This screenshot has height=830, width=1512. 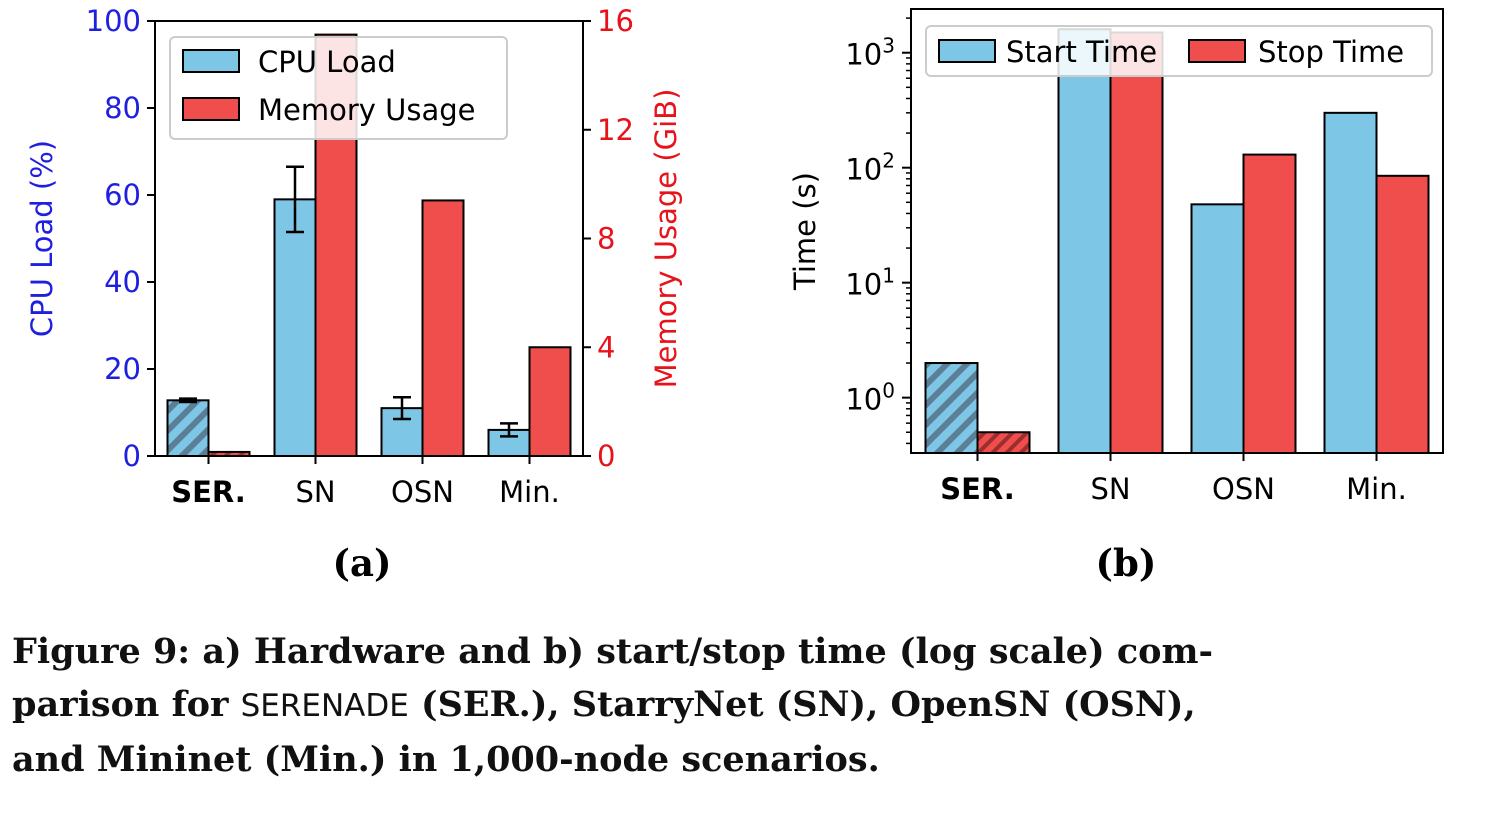 What do you see at coordinates (1331, 52) in the screenshot?
I see `legend-label-stop: Stop Time` at bounding box center [1331, 52].